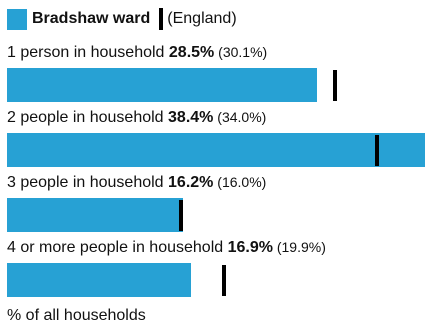 The width and height of the screenshot is (425, 327). Describe the element at coordinates (88, 117) in the screenshot. I see `category-name: 2 people in household` at that location.